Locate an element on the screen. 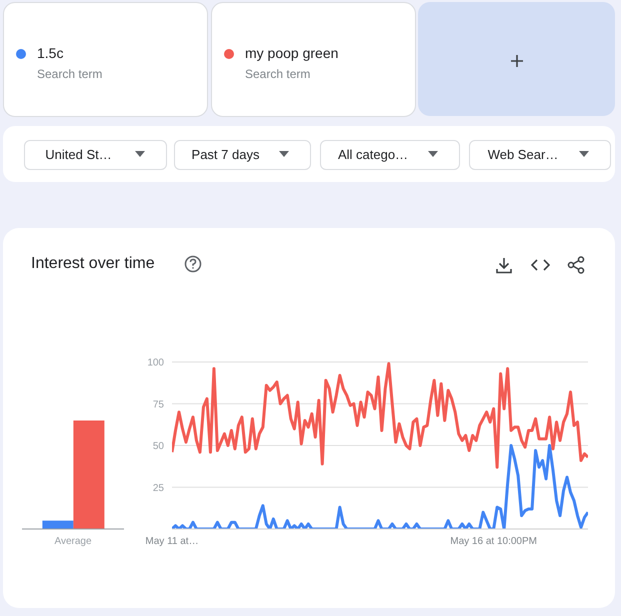 This screenshot has height=616, width=621. x-tick-label: May 16 at 10:00PM is located at coordinates (493, 542).